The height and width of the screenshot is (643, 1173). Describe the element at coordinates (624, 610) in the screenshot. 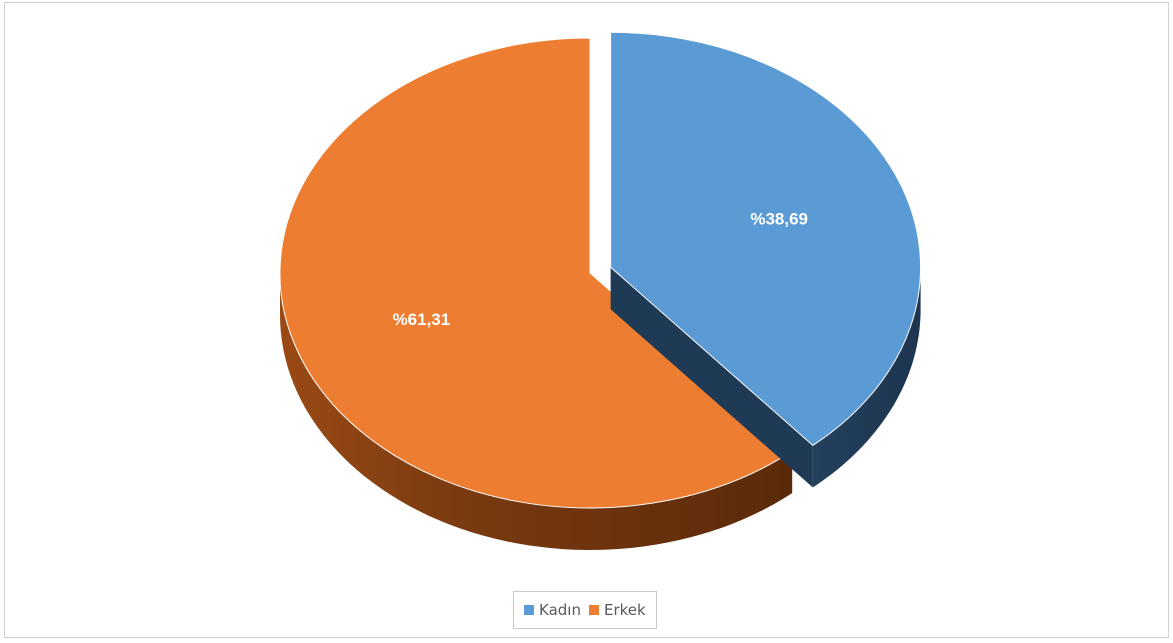

I see `legend-label-erkek: Erkek` at that location.